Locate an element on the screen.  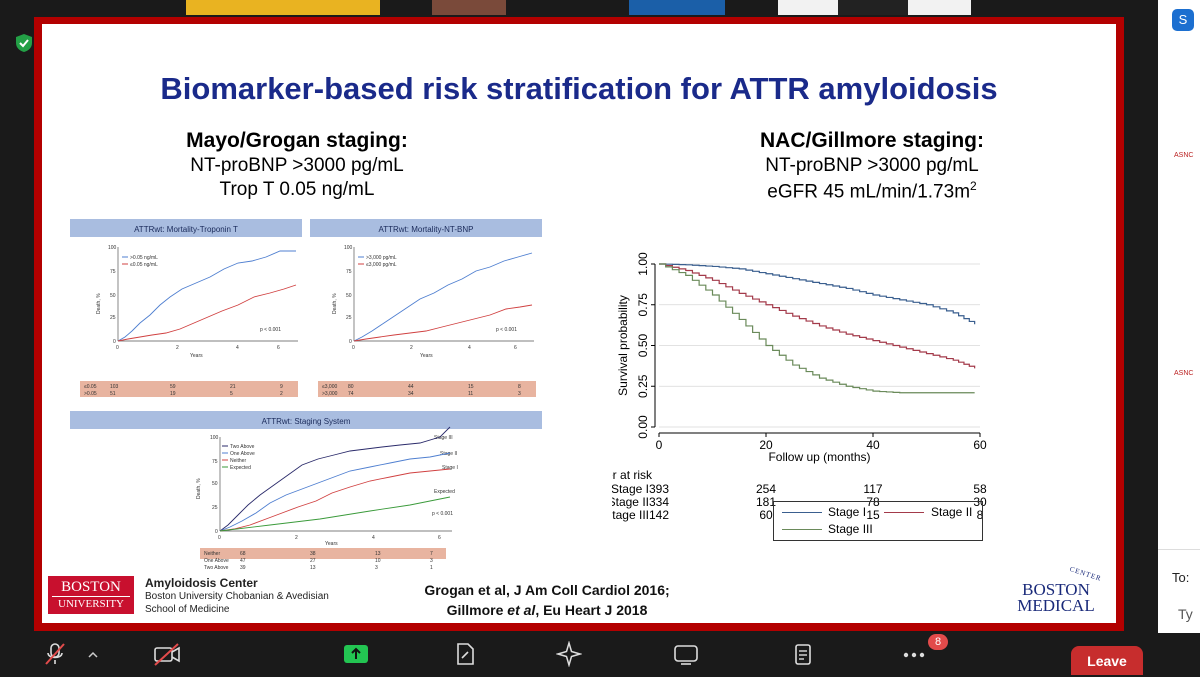
notes-icon is located at coordinates (803, 654).